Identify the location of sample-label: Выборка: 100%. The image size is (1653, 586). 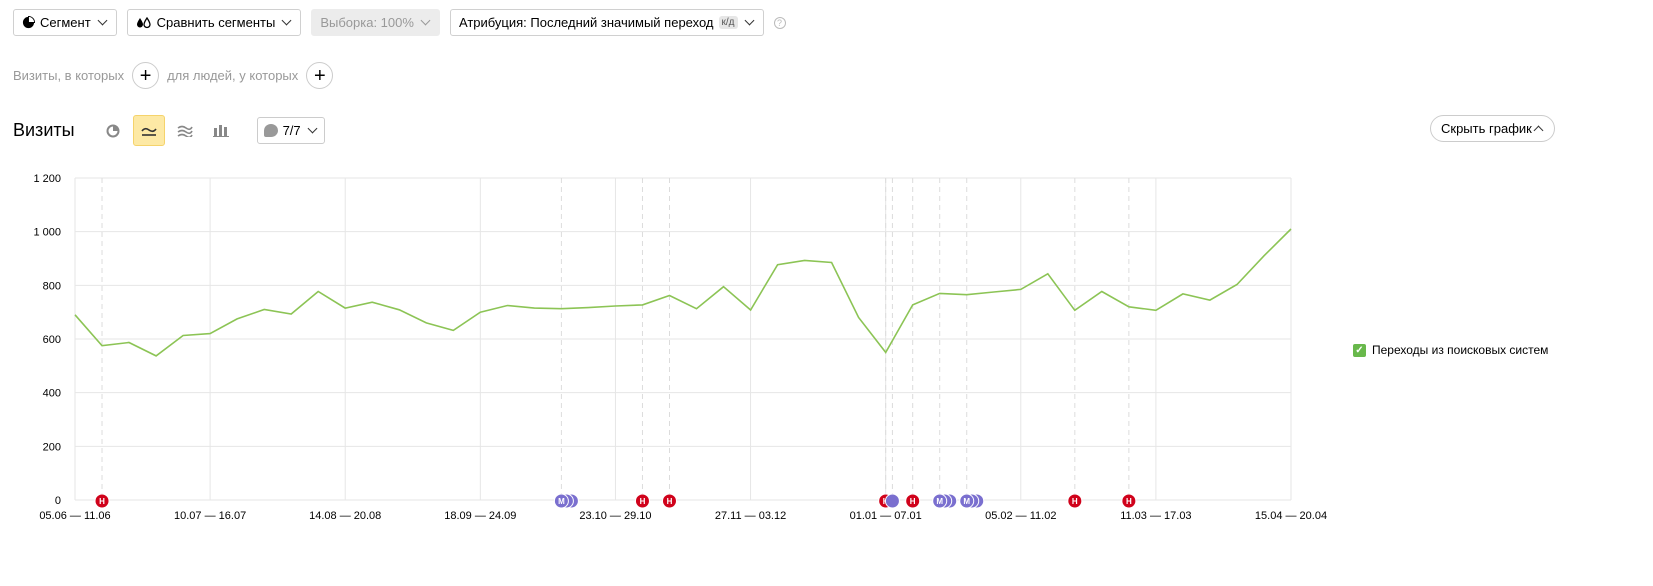
(367, 22).